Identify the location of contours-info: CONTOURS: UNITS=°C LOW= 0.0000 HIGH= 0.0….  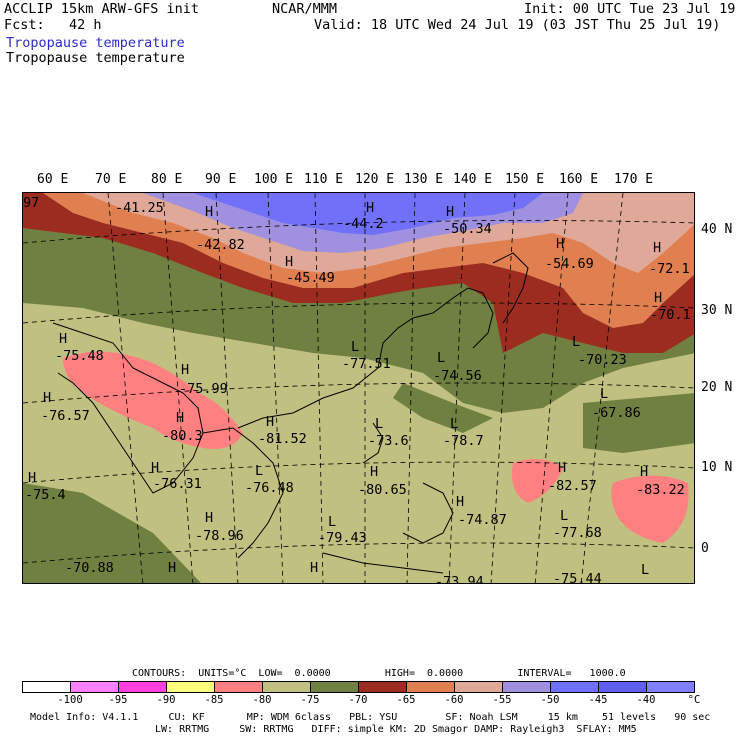
(379, 673).